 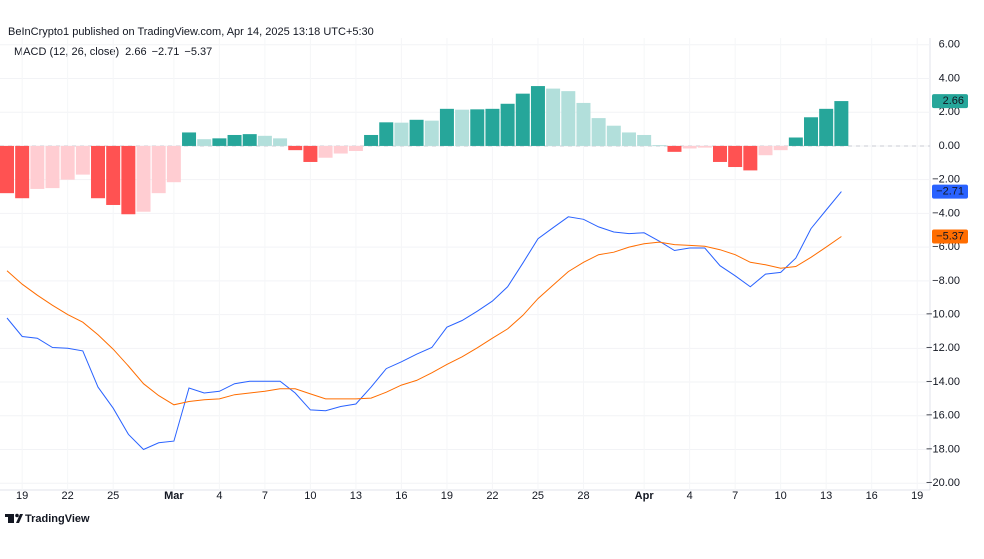 I want to click on y-tick-label: 6.00, so click(x=949, y=45).